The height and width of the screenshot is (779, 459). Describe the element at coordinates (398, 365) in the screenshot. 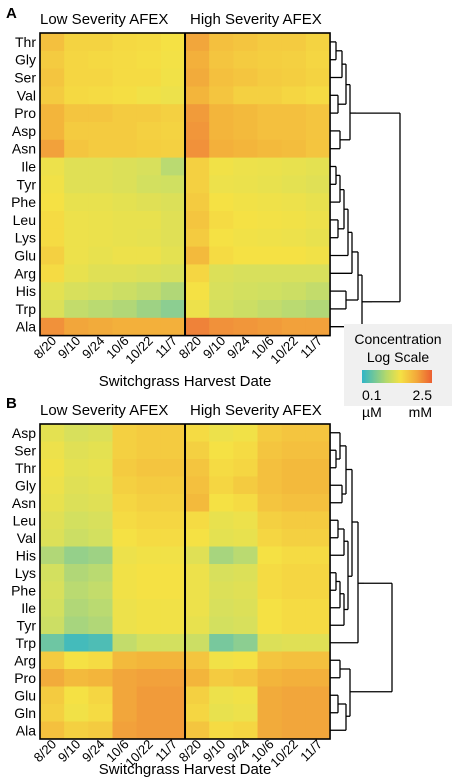

I see `legend-background` at that location.